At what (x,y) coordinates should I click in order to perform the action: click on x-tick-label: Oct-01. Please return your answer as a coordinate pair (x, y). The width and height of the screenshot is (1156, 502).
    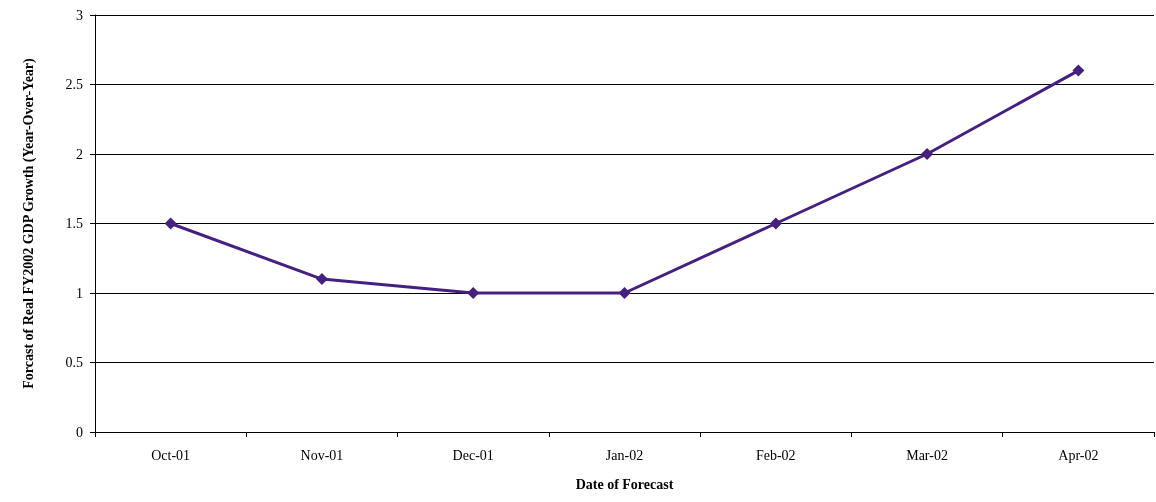
    Looking at the image, I should click on (171, 455).